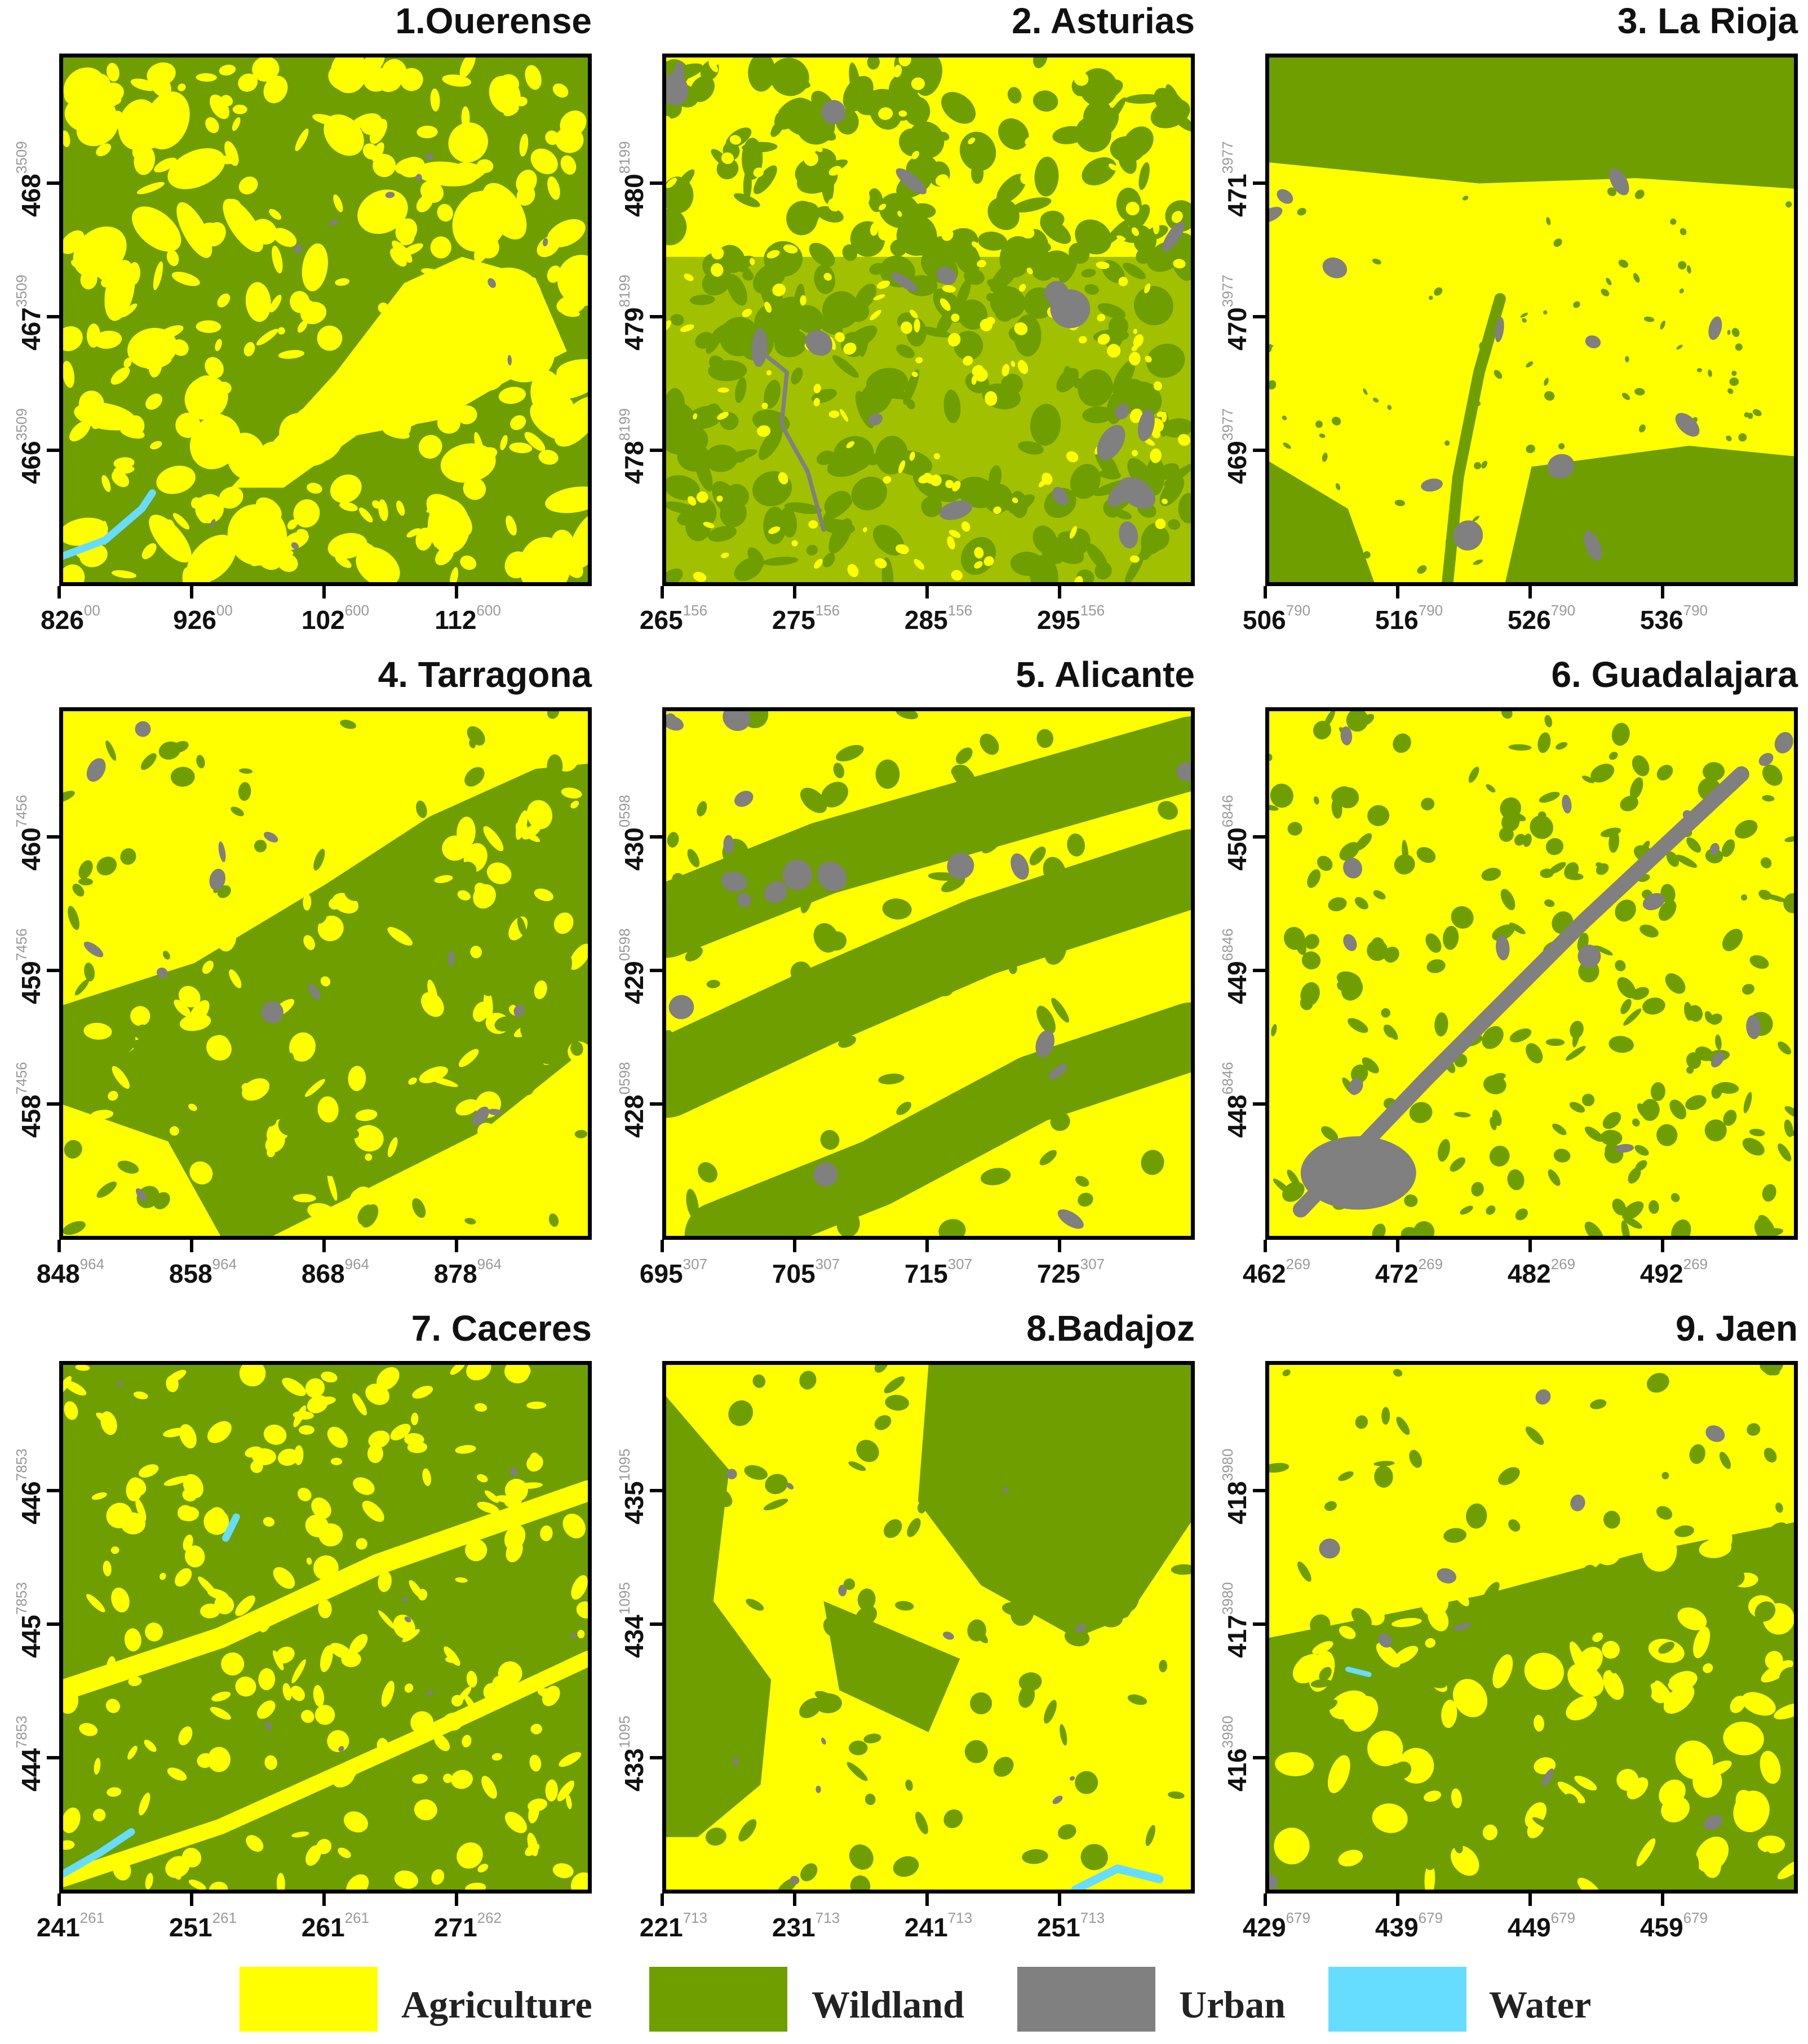 The height and width of the screenshot is (2044, 1808). I want to click on x-axis-tick-label: 82600, so click(70, 618).